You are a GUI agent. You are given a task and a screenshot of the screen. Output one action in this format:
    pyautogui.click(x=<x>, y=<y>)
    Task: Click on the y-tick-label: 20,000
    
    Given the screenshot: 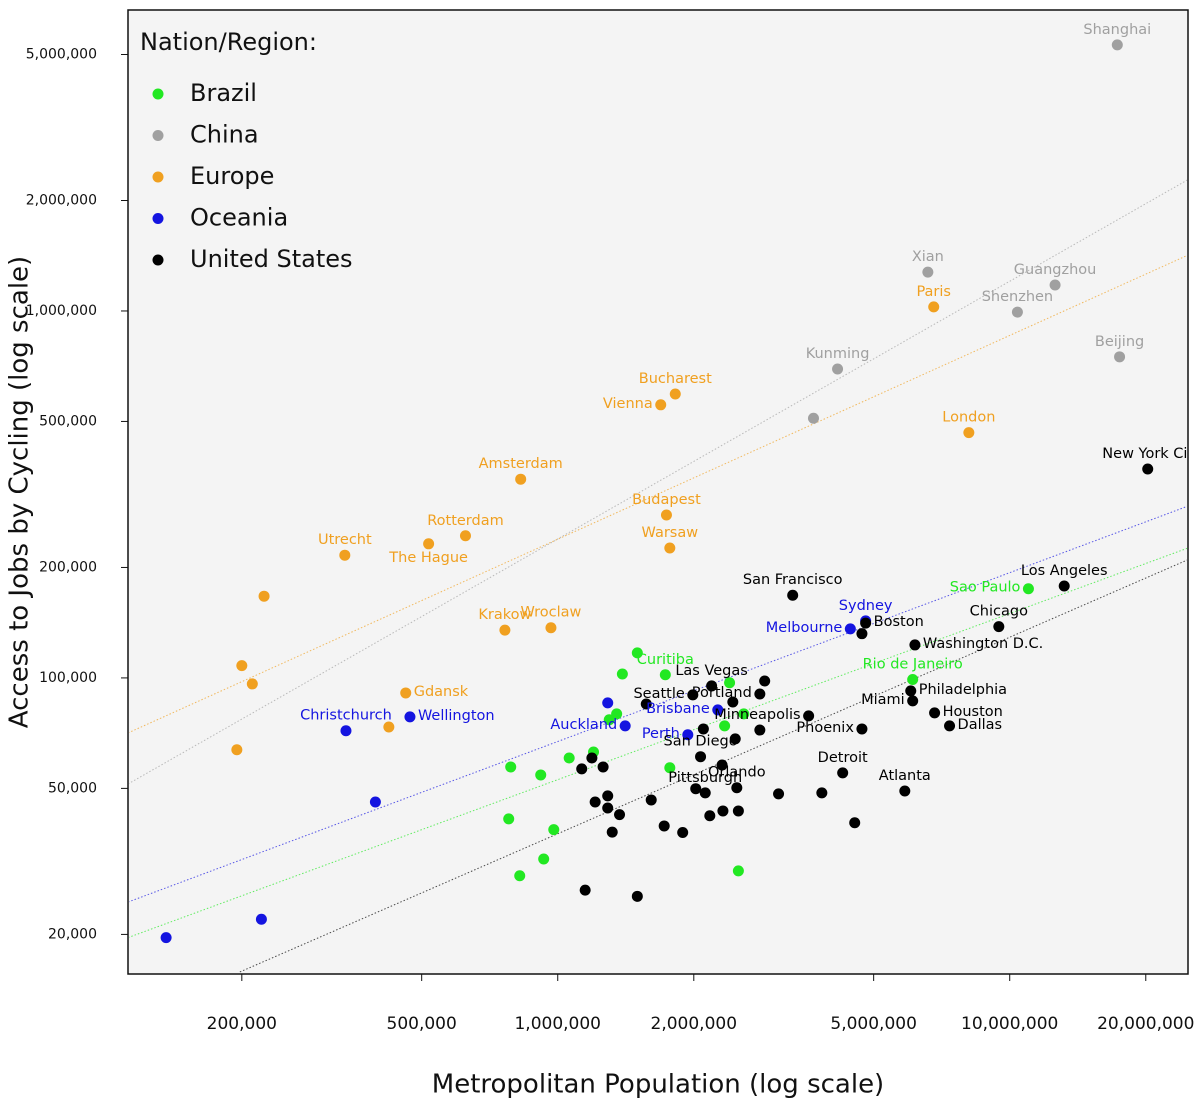 What is the action you would take?
    pyautogui.click(x=72, y=934)
    